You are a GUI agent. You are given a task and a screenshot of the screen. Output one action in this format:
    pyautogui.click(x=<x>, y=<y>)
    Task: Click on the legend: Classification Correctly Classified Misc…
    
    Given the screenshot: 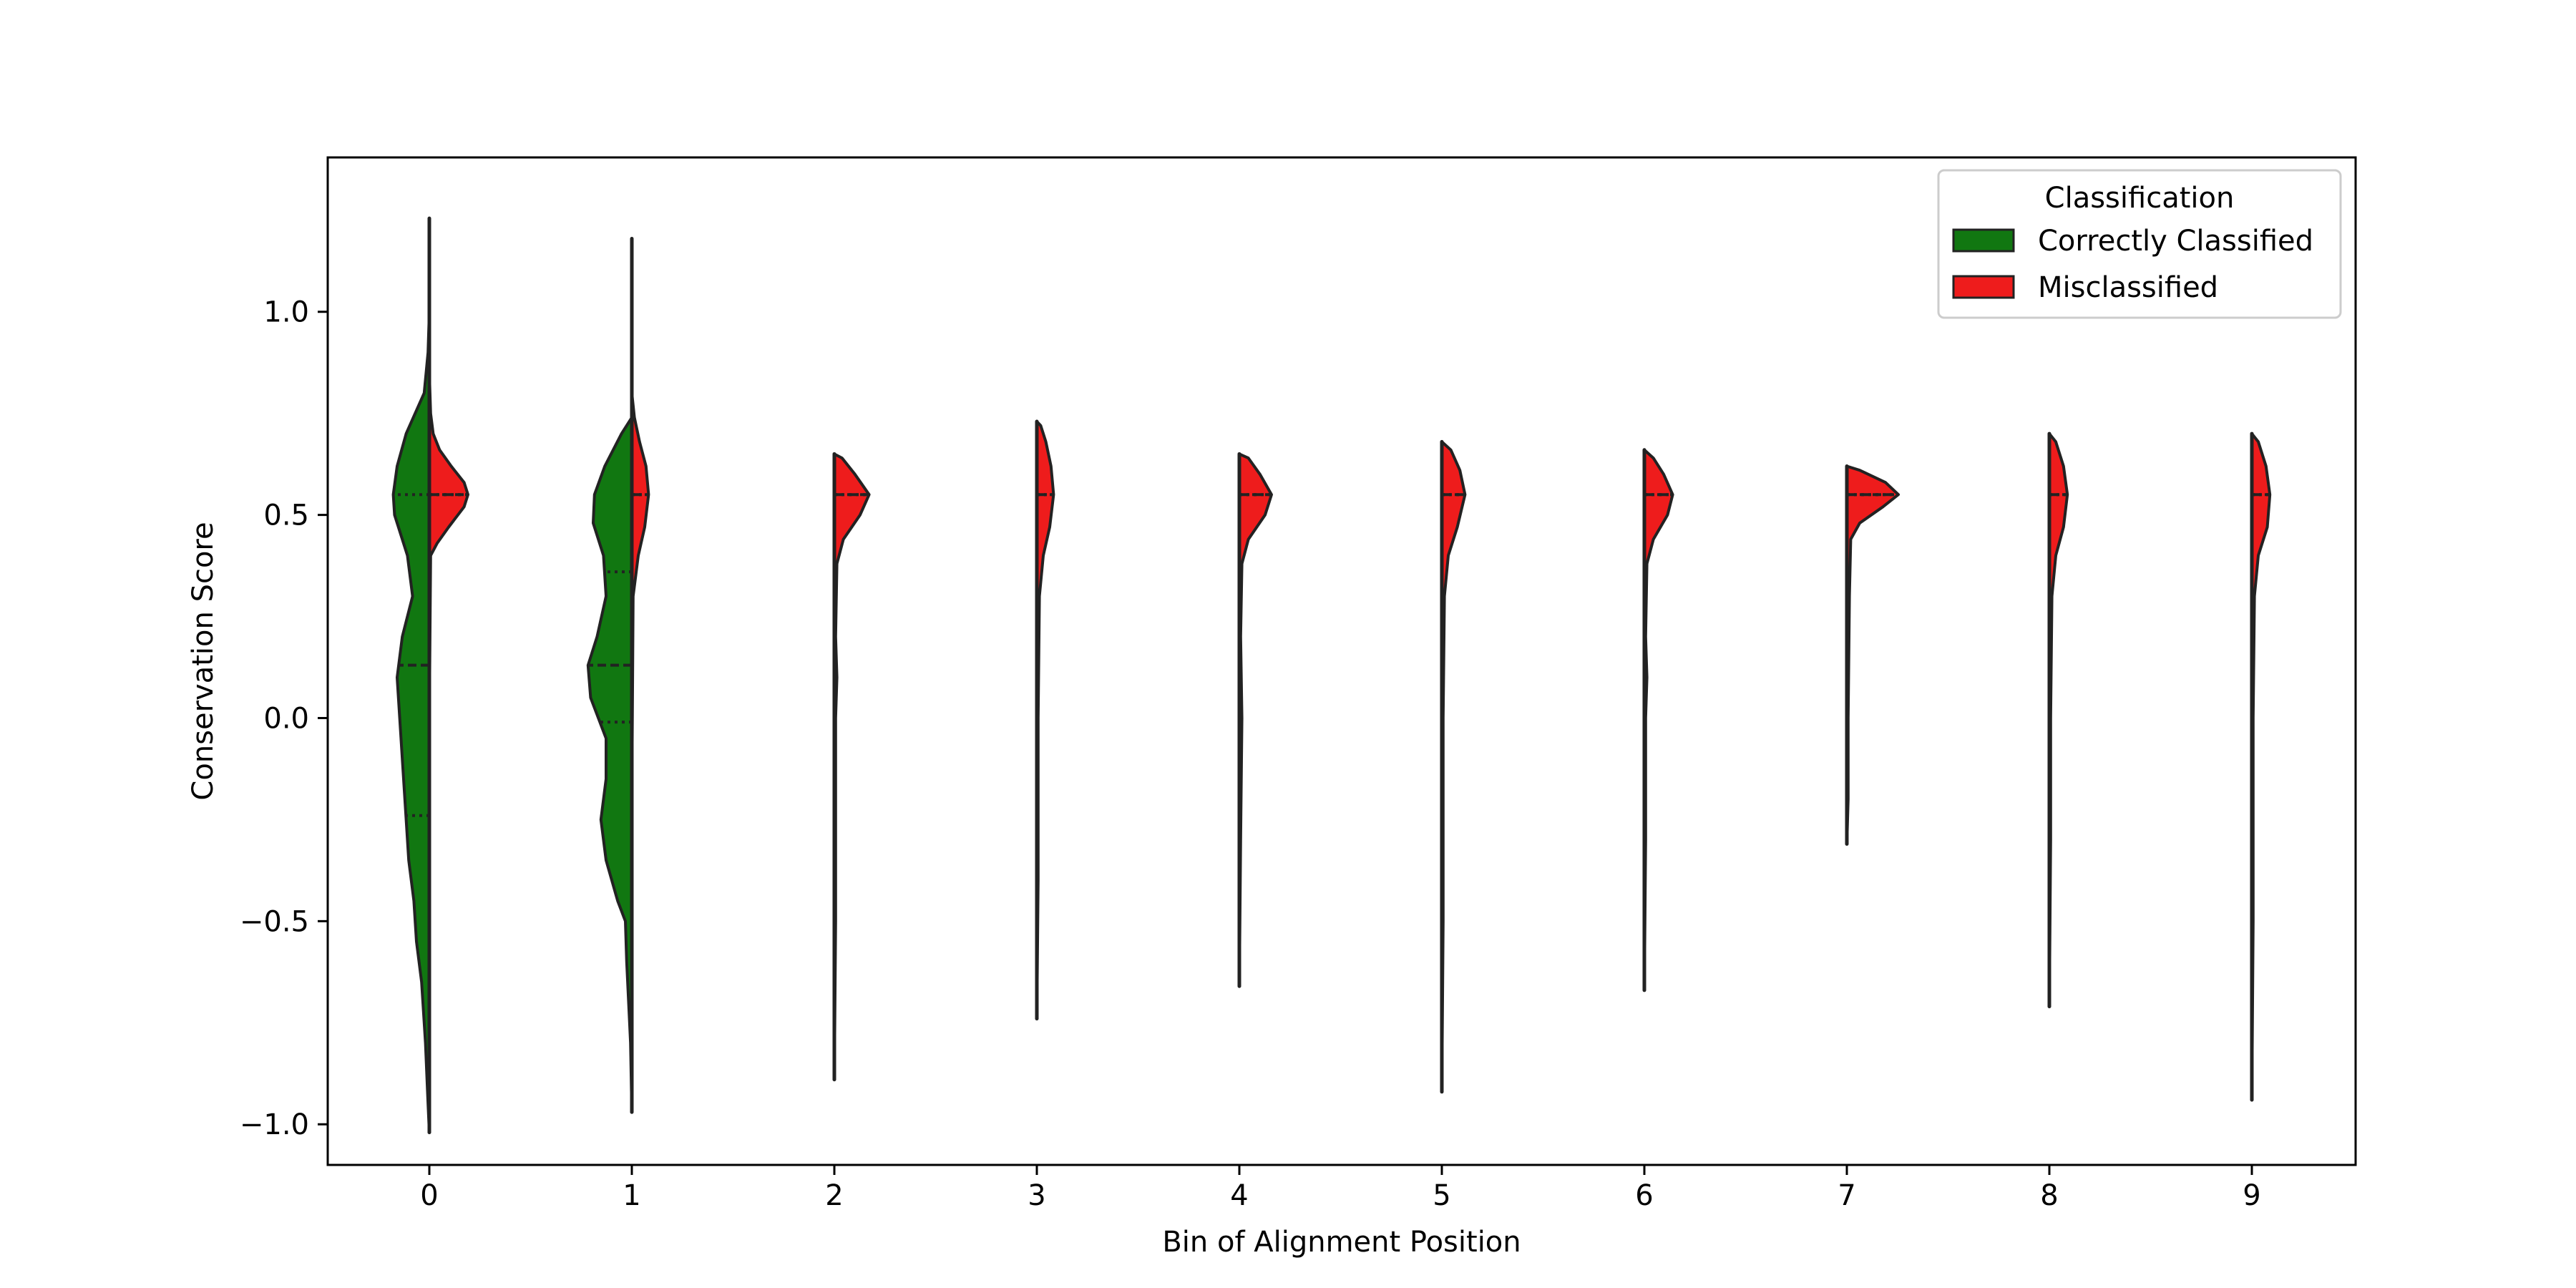 What is the action you would take?
    pyautogui.click(x=2139, y=244)
    